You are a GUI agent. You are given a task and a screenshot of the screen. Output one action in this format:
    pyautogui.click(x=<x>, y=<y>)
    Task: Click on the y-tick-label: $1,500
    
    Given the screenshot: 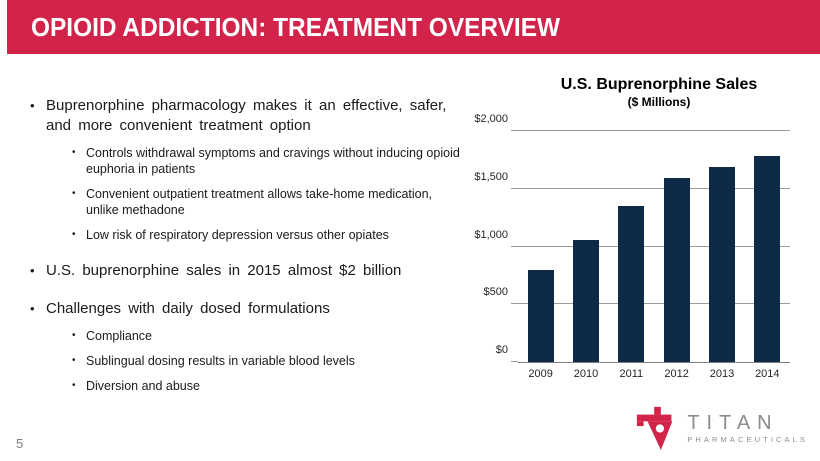 What is the action you would take?
    pyautogui.click(x=491, y=176)
    